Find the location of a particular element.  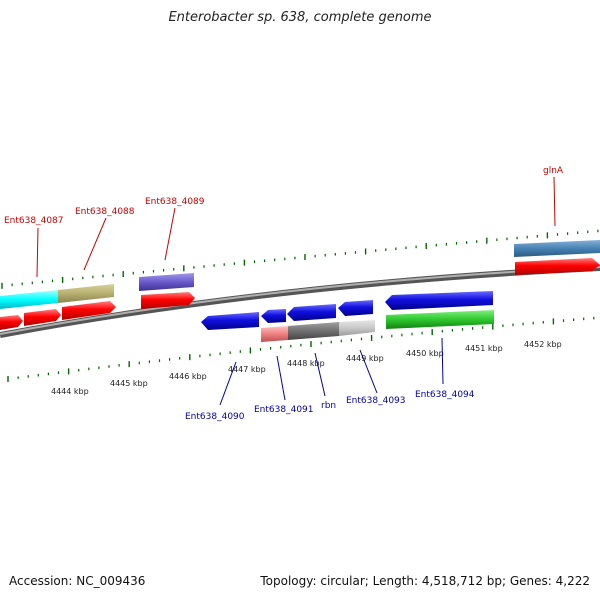

gene-label-ent638-4089: Ent638_4089 is located at coordinates (175, 202).